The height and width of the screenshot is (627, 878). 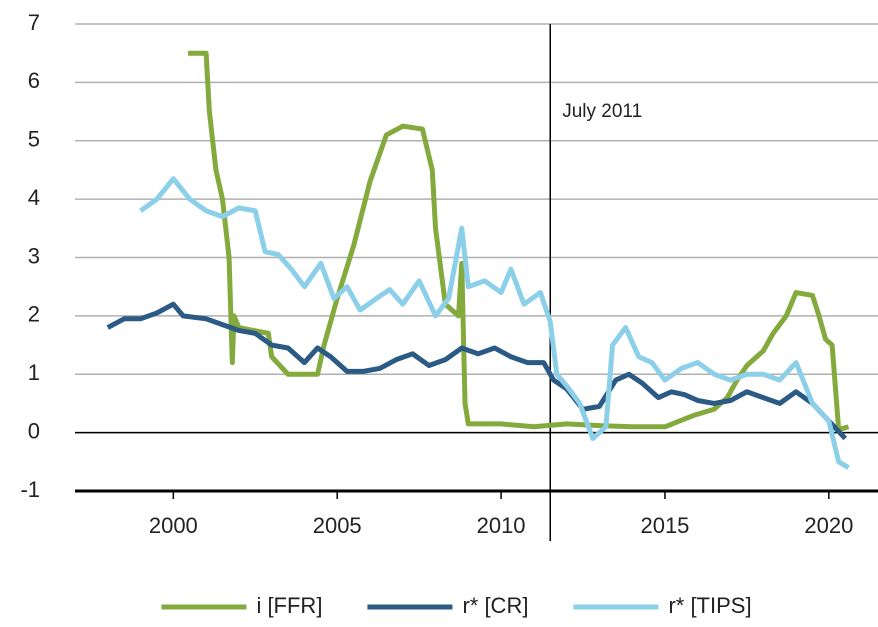 What do you see at coordinates (289, 605) in the screenshot?
I see `legend-label: i [FFR]` at bounding box center [289, 605].